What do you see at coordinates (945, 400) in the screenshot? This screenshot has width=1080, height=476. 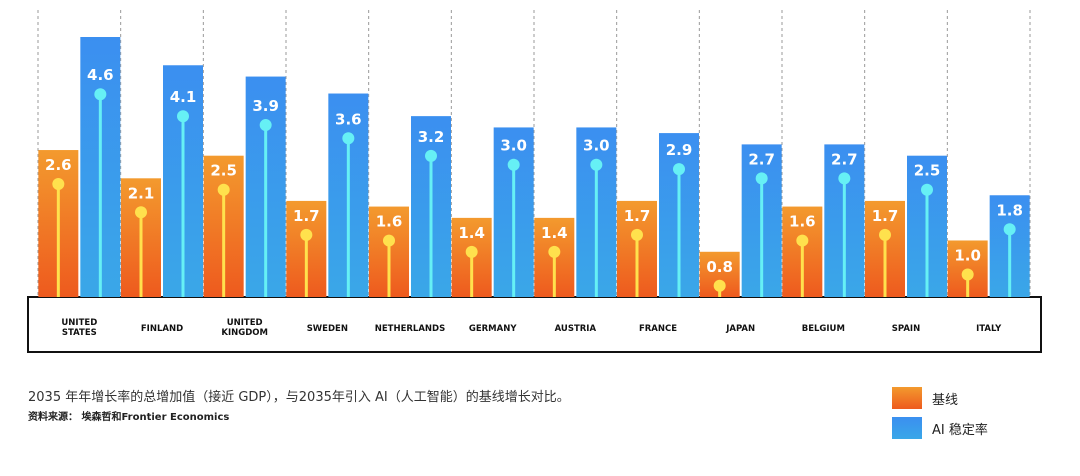 I see `legend-label-baseline: 基线` at bounding box center [945, 400].